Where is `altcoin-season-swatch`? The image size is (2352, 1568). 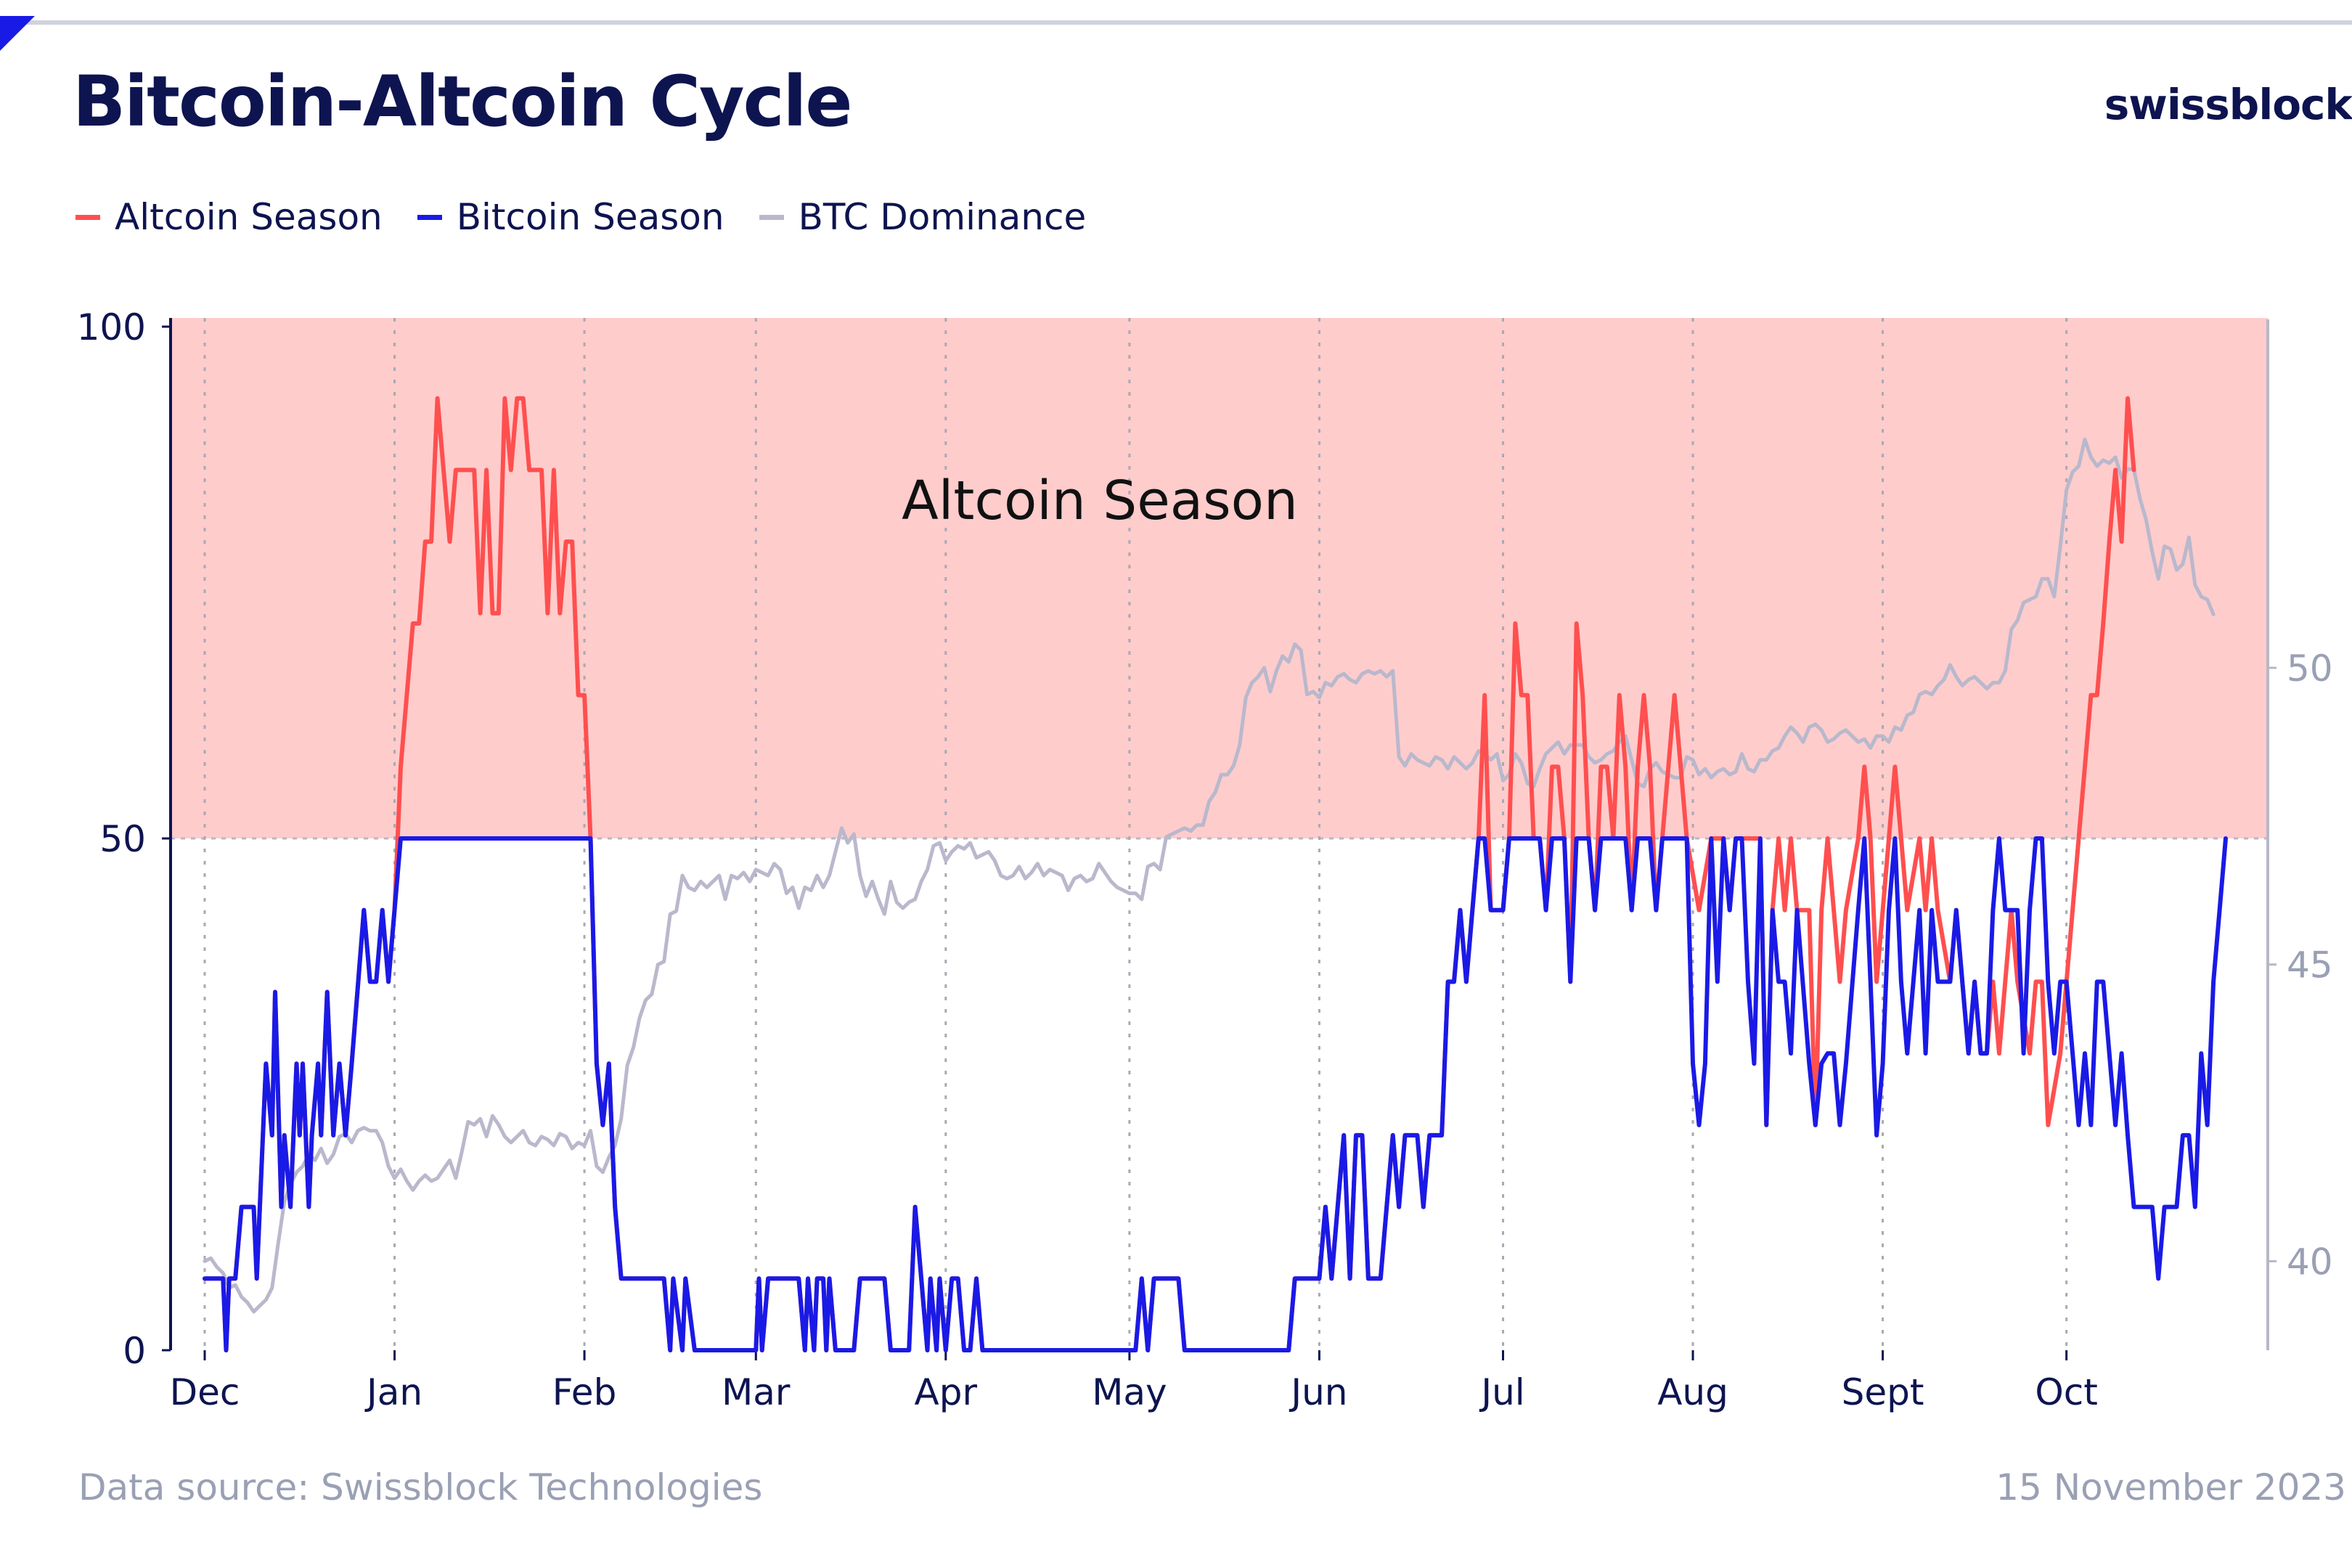
altcoin-season-swatch is located at coordinates (88, 217).